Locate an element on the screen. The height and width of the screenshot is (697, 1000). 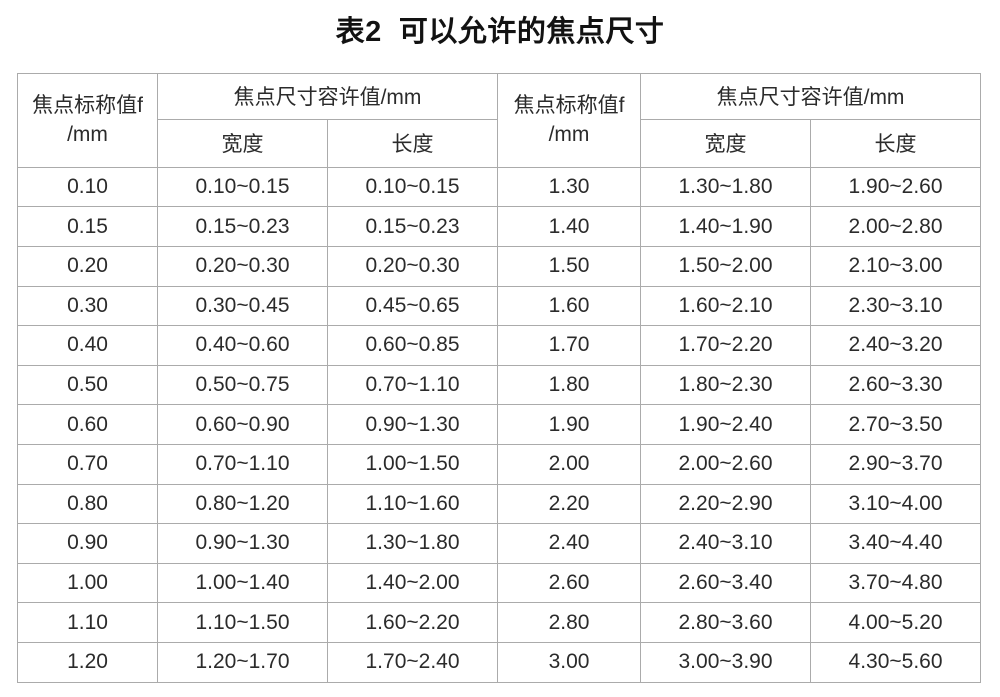
header-width-left: 宽度 is located at coordinates (242, 143).